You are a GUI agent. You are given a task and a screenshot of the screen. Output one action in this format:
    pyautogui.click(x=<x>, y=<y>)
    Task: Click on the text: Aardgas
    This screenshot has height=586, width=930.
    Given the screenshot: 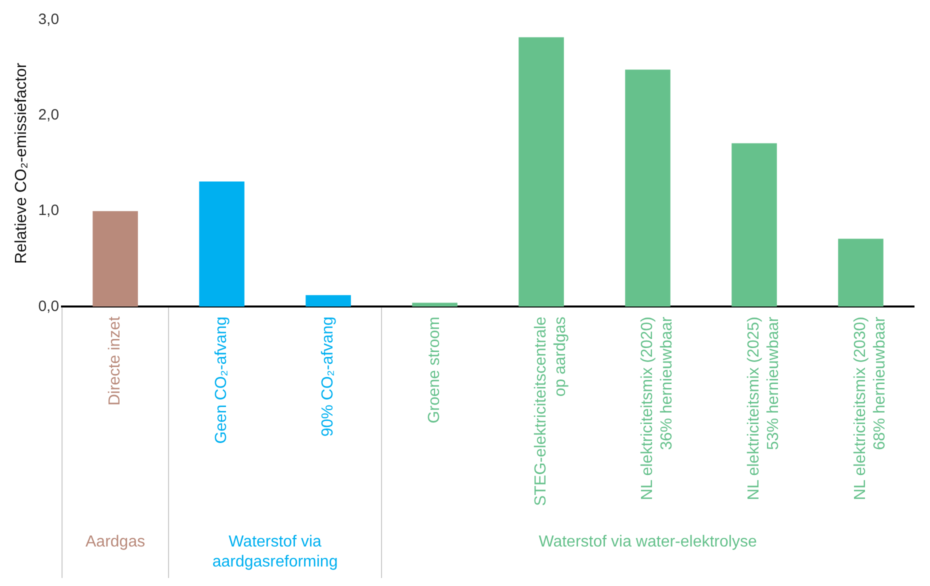 What is the action you would take?
    pyautogui.click(x=116, y=541)
    